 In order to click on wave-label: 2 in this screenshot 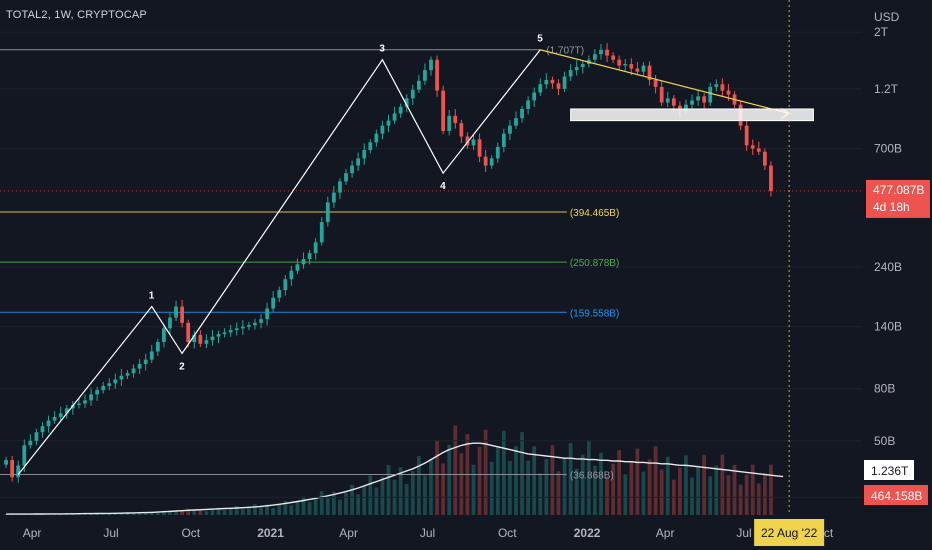, I will do `click(182, 366)`.